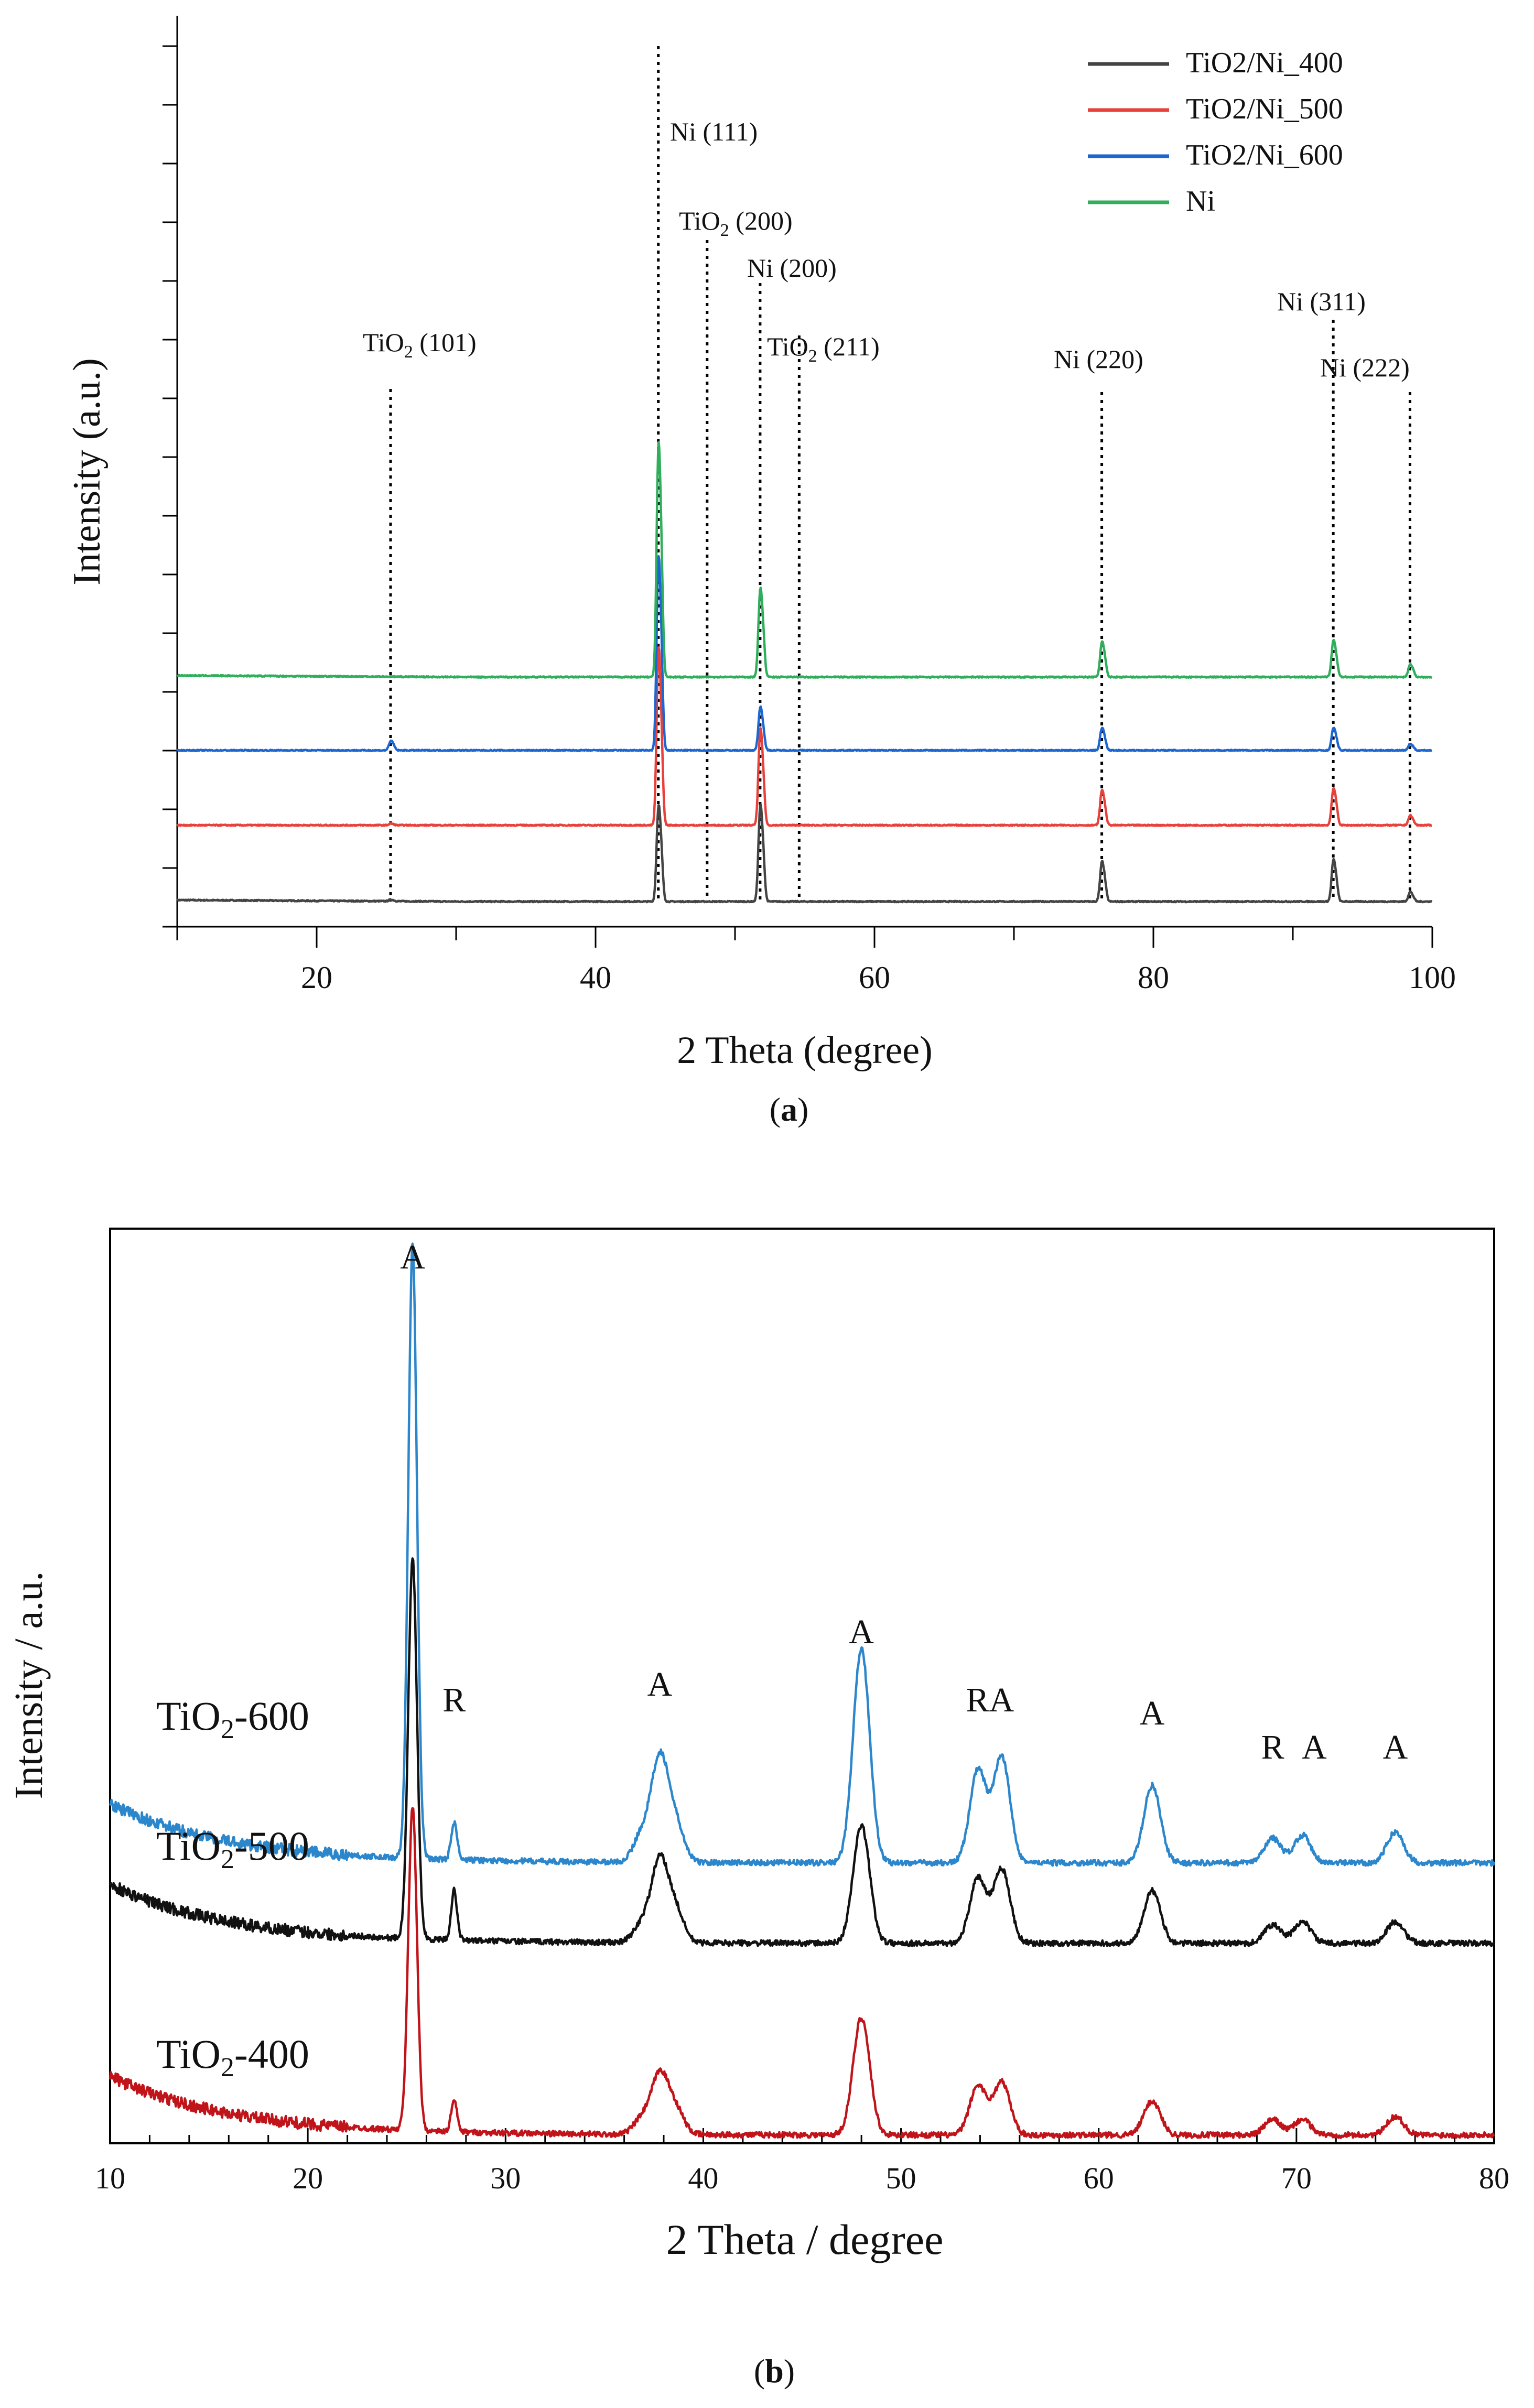  Describe the element at coordinates (271, 1716) in the screenshot. I see `panel-b-series-label-rest: -600` at that location.